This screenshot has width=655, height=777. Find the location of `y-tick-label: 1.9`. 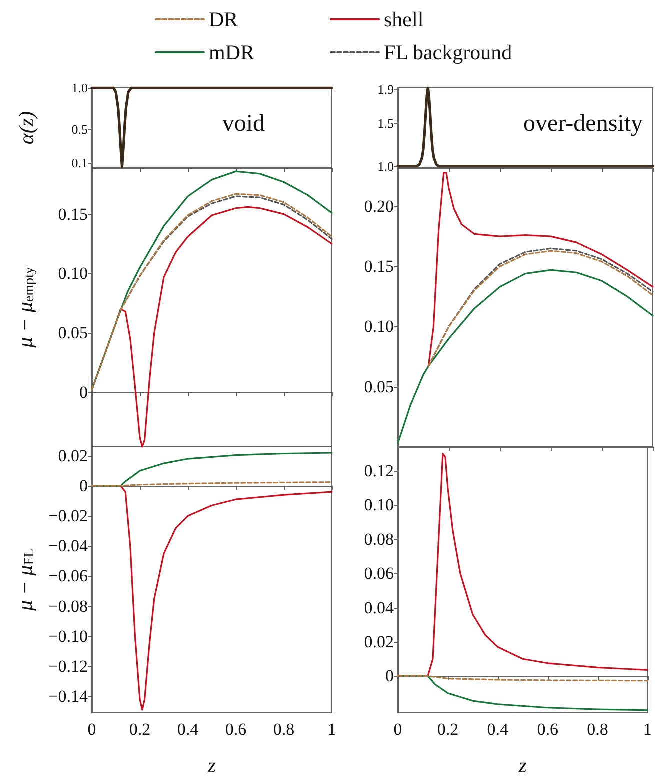

y-tick-label: 1.9 is located at coordinates (386, 90).